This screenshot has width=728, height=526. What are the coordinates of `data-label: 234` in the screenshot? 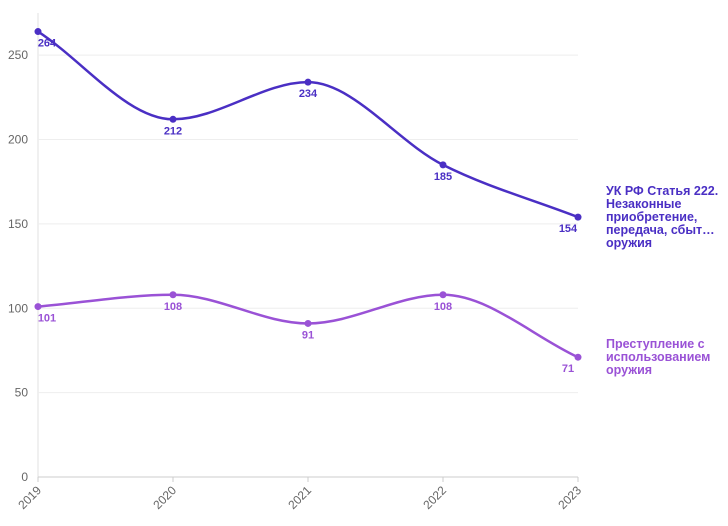 It's located at (308, 94).